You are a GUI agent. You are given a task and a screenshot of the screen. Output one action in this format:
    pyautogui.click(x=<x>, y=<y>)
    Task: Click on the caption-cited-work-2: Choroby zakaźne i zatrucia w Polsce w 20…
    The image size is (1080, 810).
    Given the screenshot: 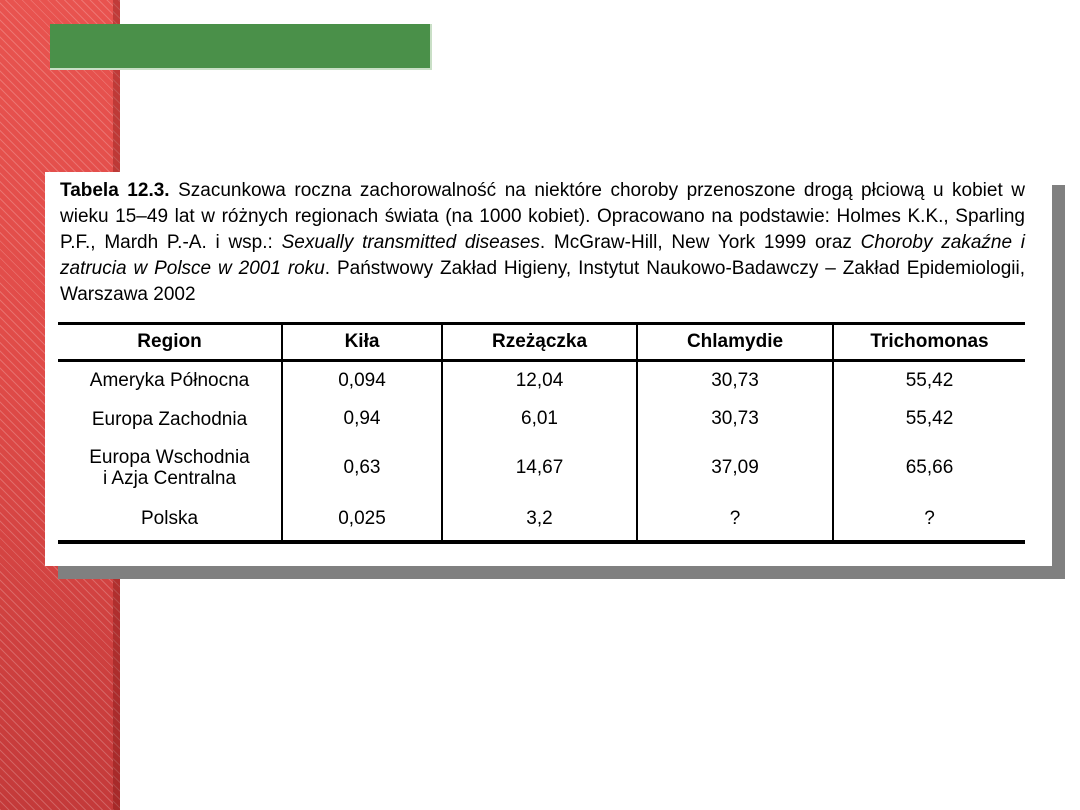 What is the action you would take?
    pyautogui.click(x=542, y=255)
    